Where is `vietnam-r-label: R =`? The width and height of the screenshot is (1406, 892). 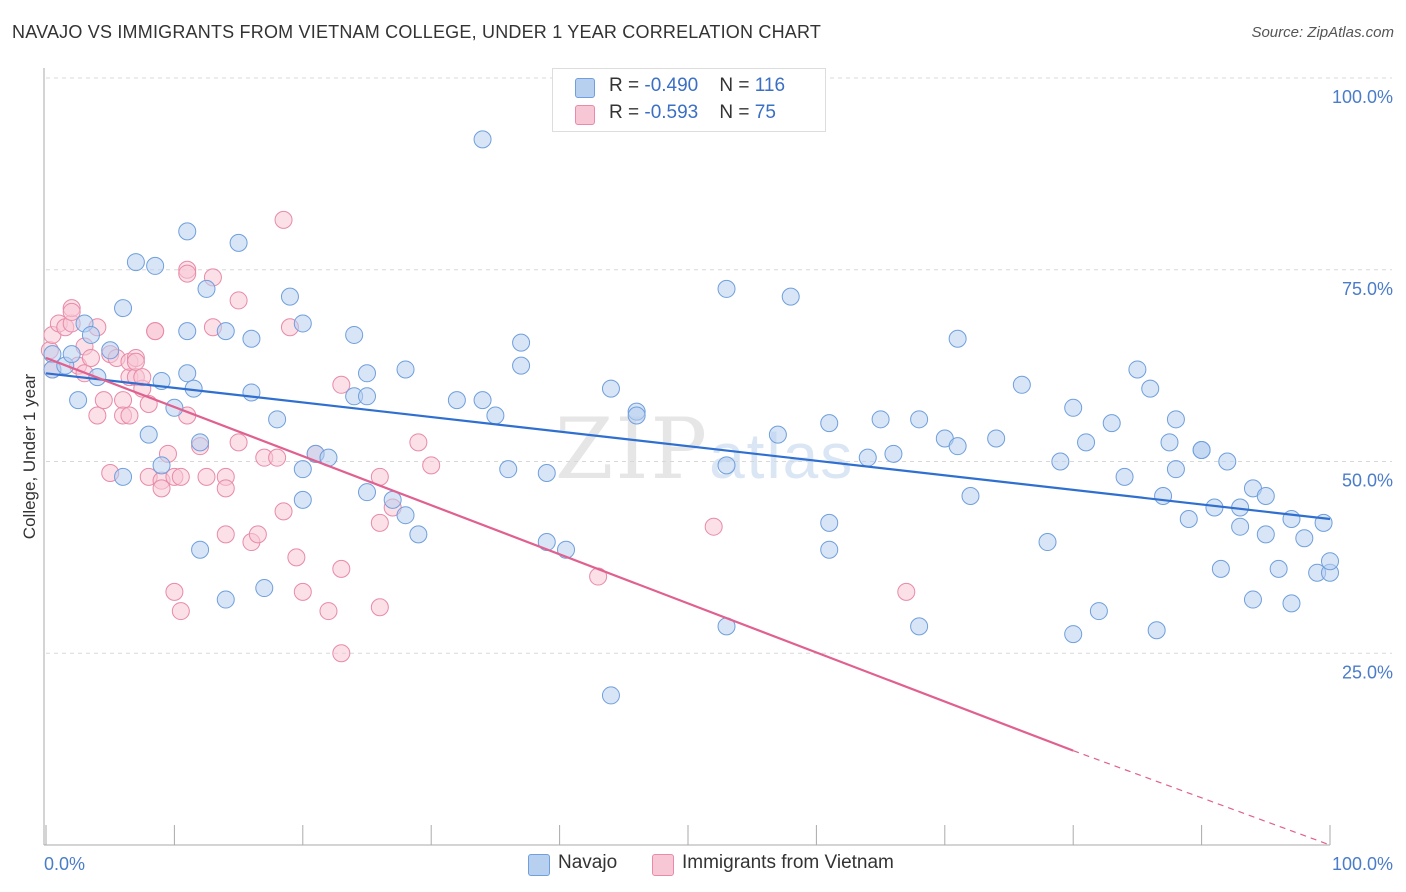 vietnam-r-label: R = is located at coordinates (627, 112).